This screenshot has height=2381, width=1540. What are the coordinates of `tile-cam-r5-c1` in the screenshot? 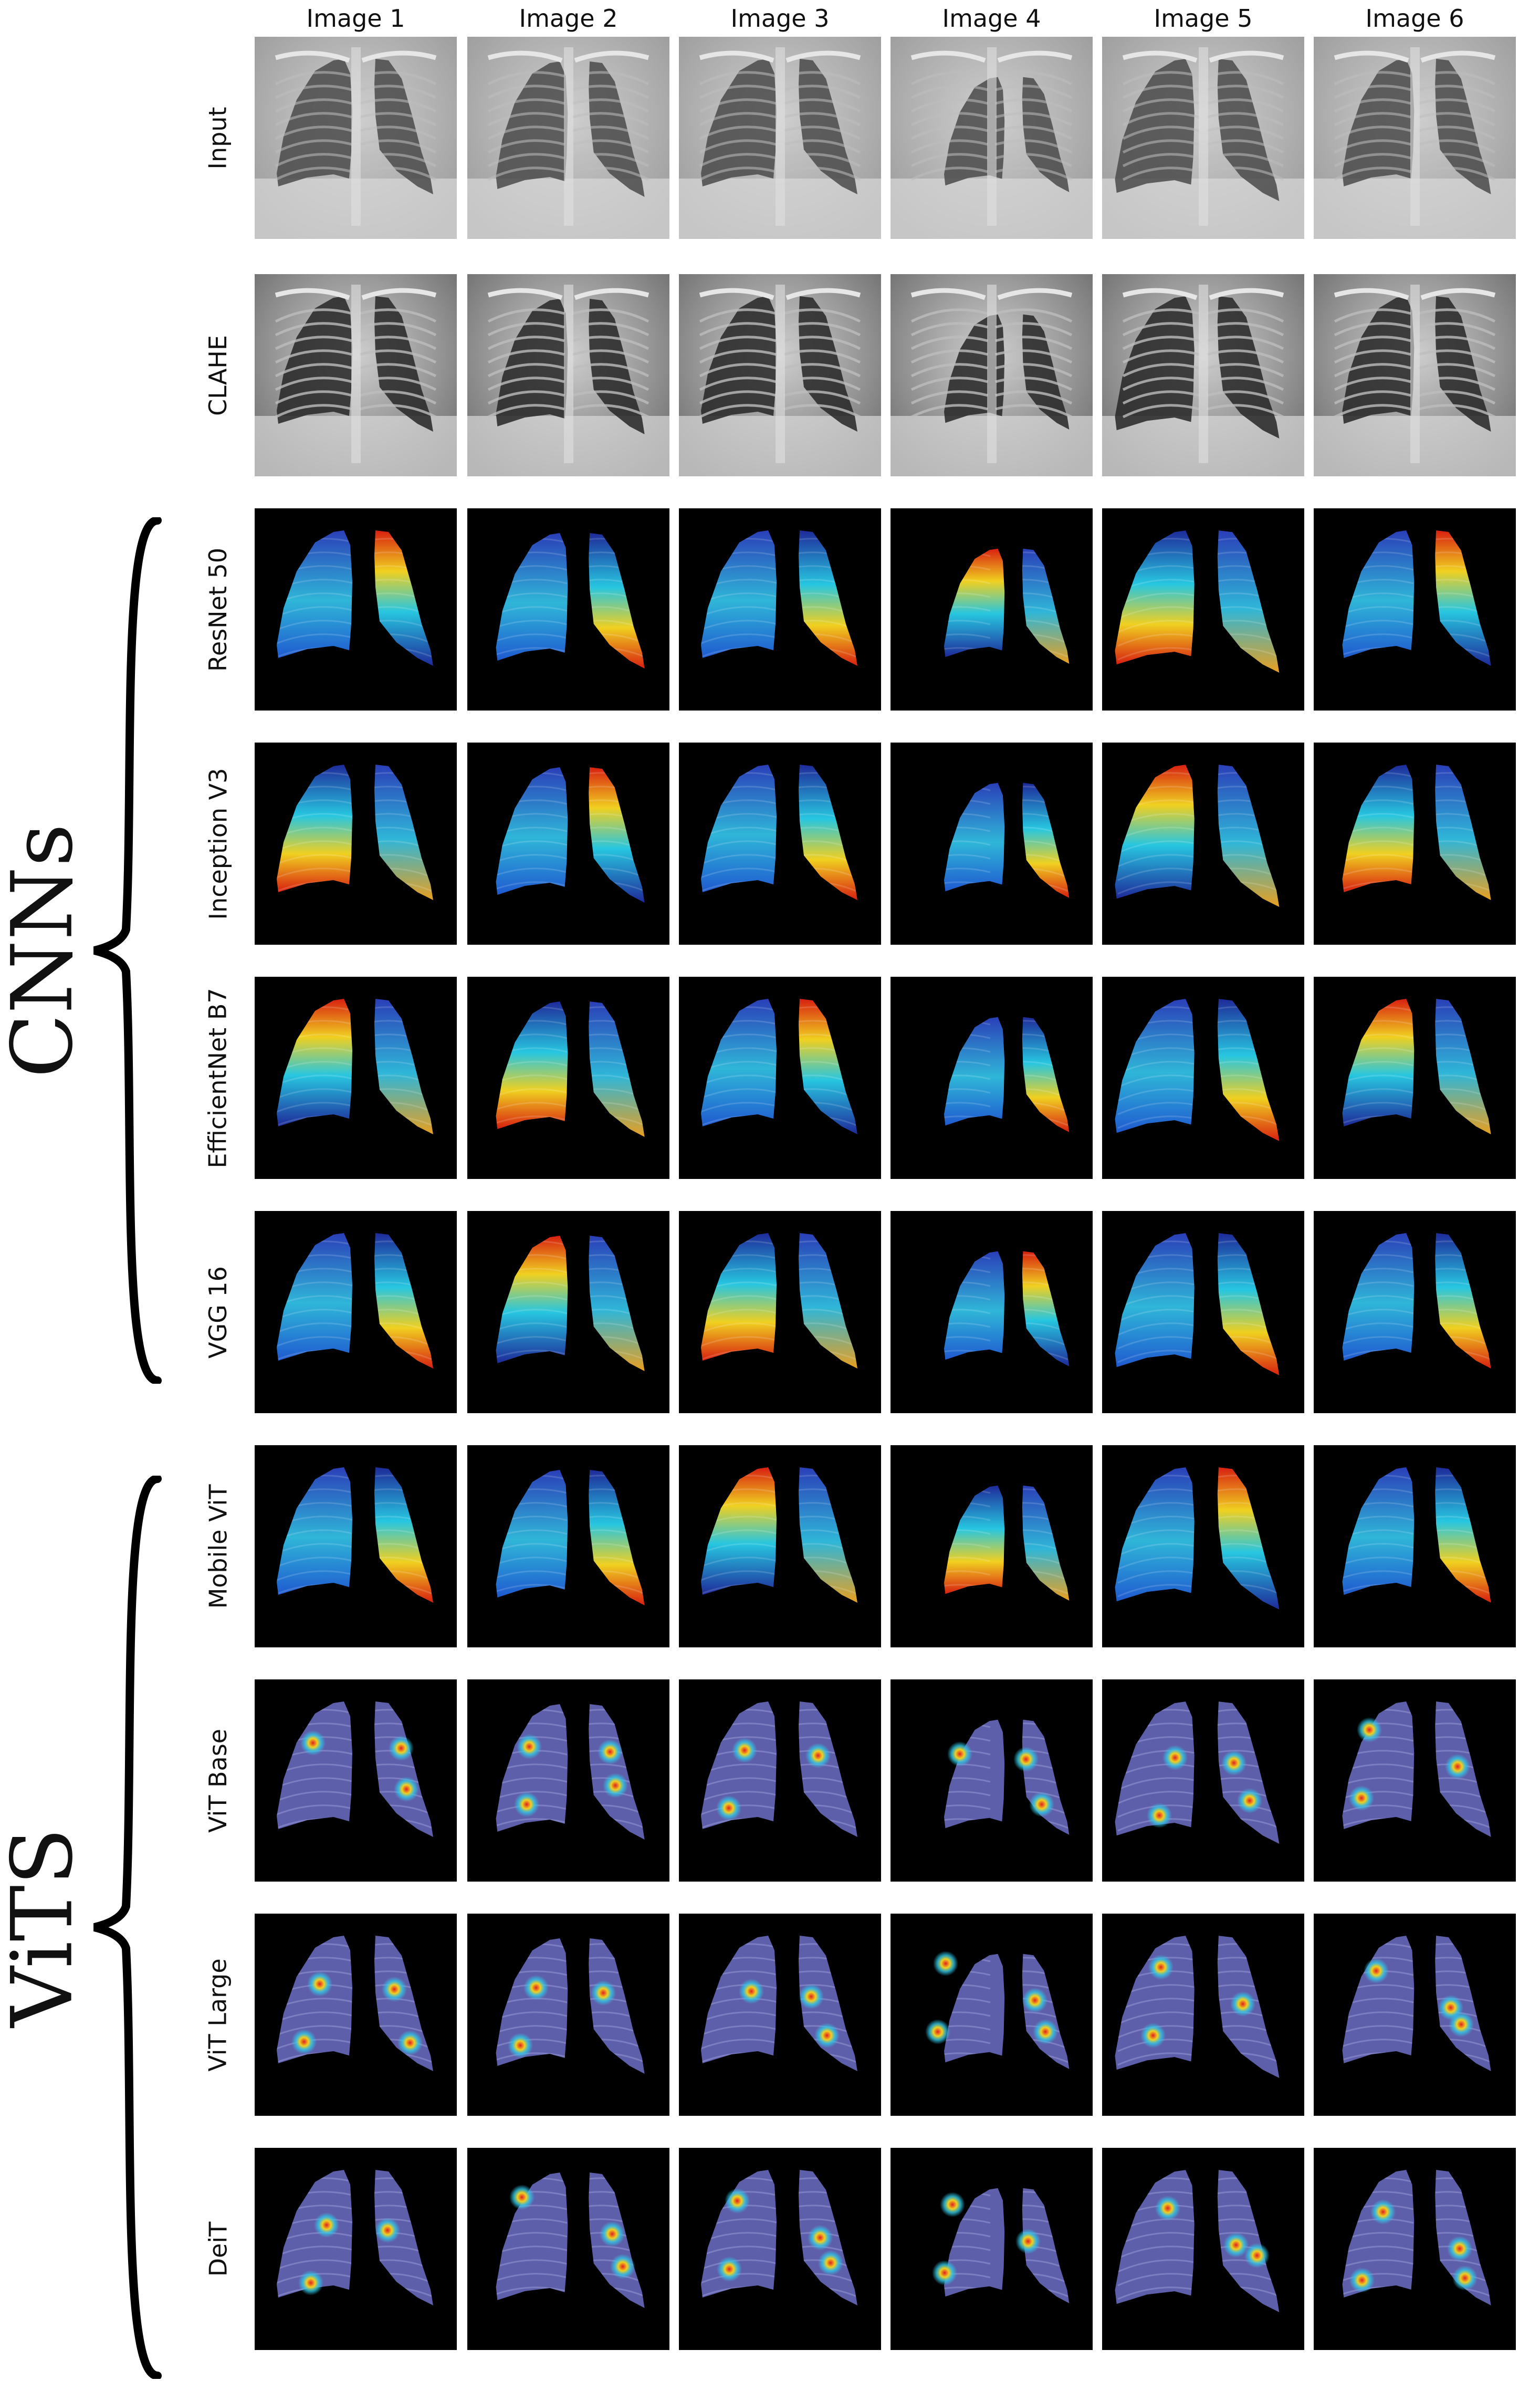 It's located at (356, 1078).